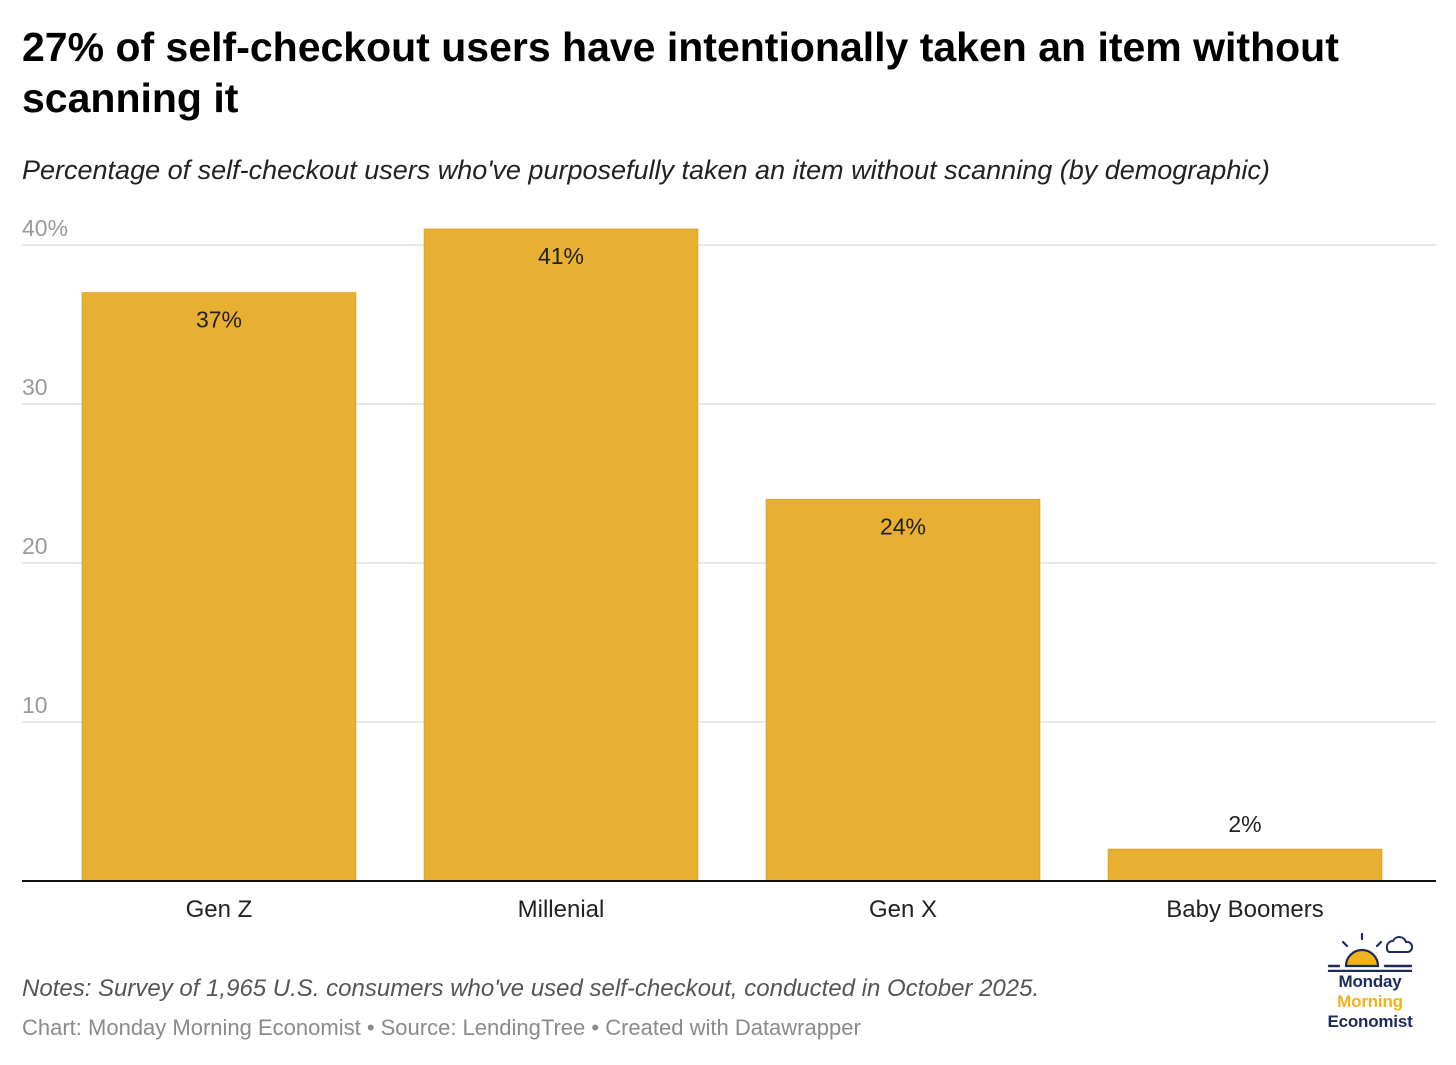 Image resolution: width=1456 pixels, height=1065 pixels. I want to click on y-tick-label: 20, so click(35, 546).